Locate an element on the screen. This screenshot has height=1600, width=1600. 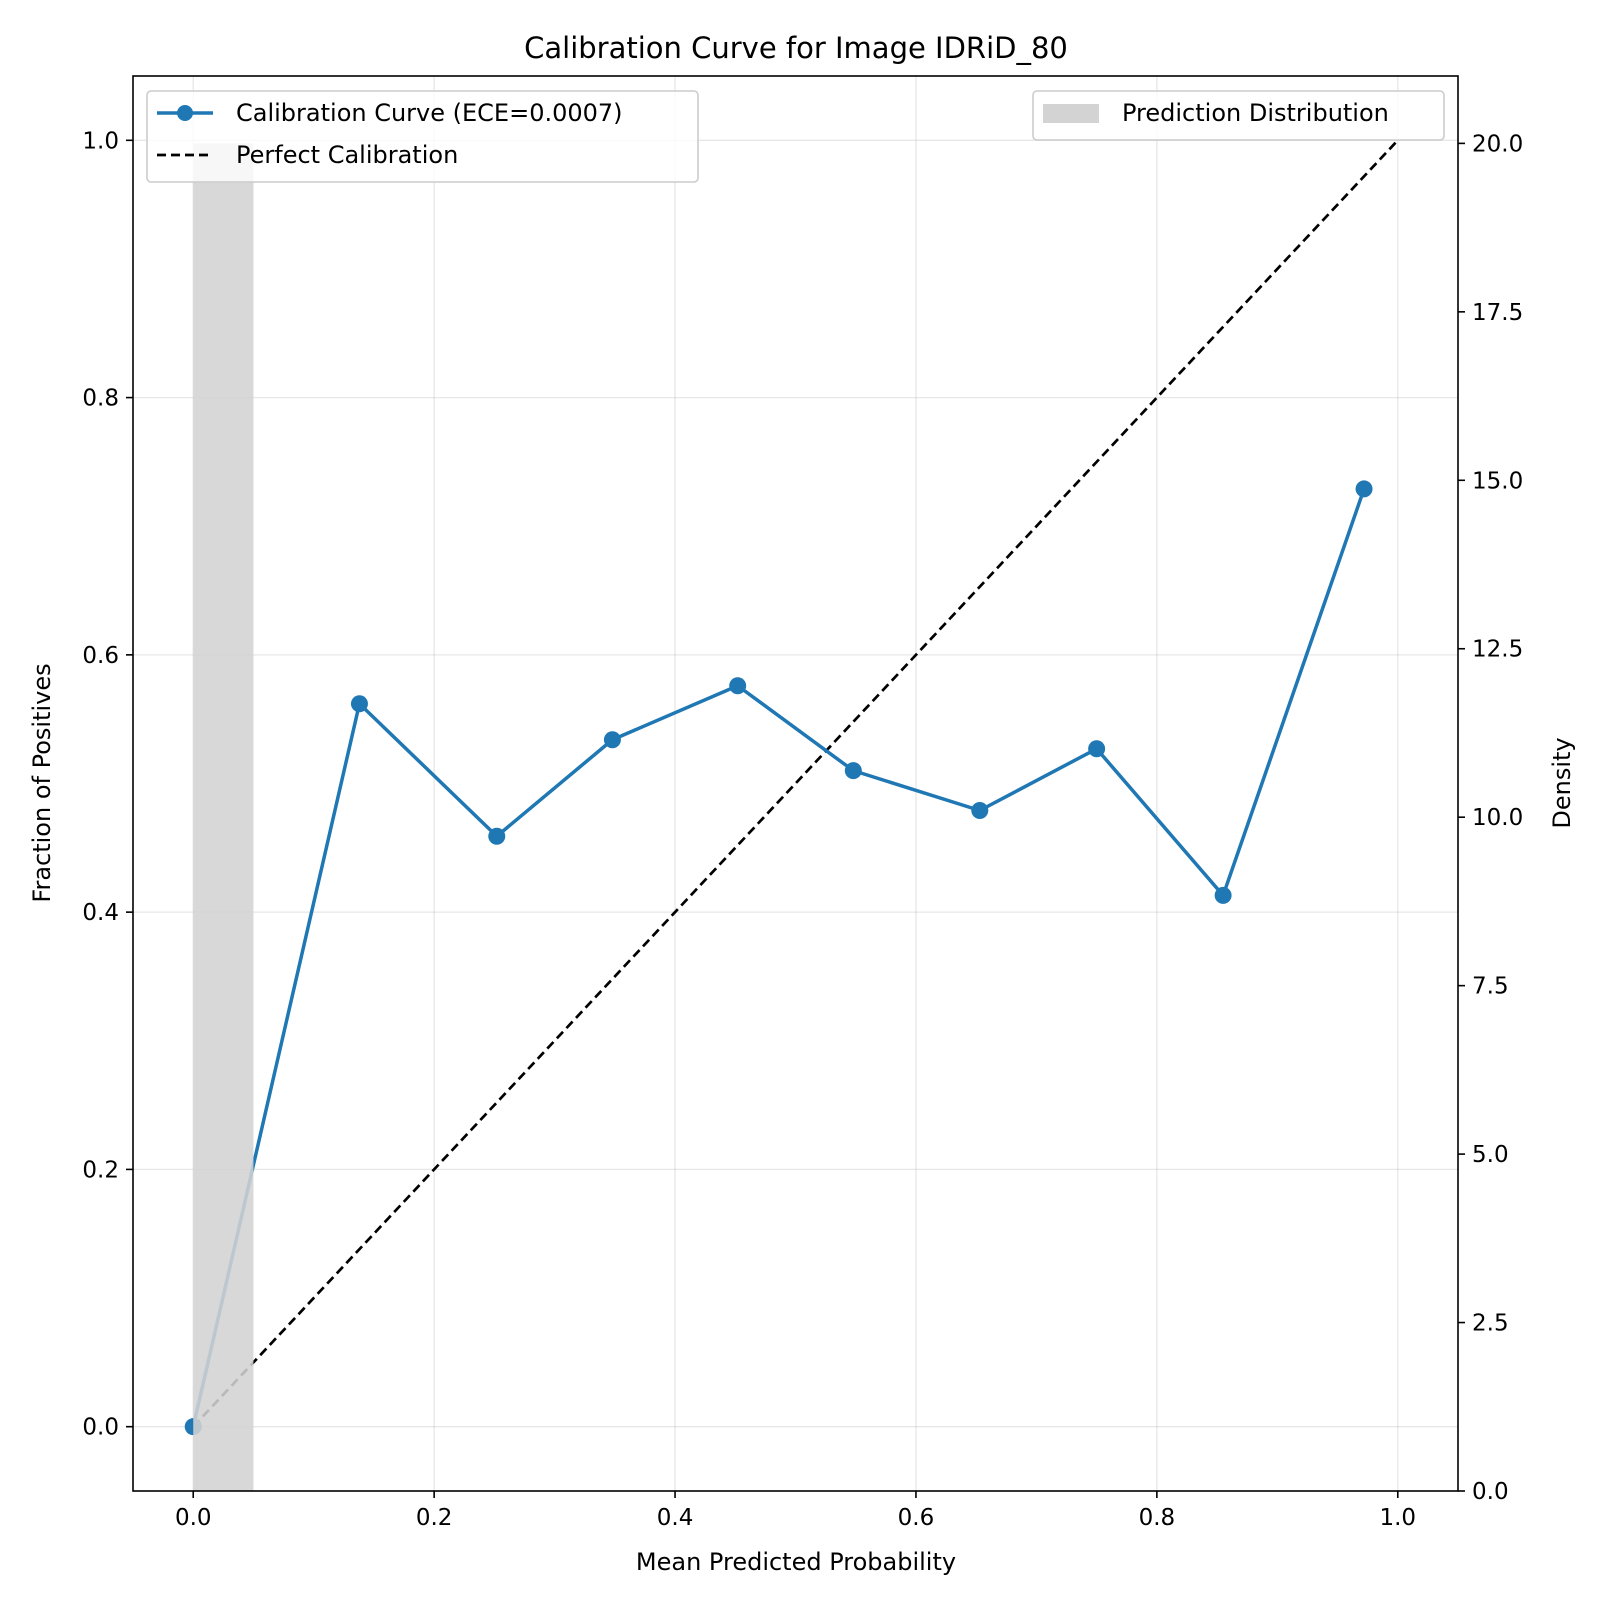
legend-right: Prediction Distribution is located at coordinates (1238, 115).